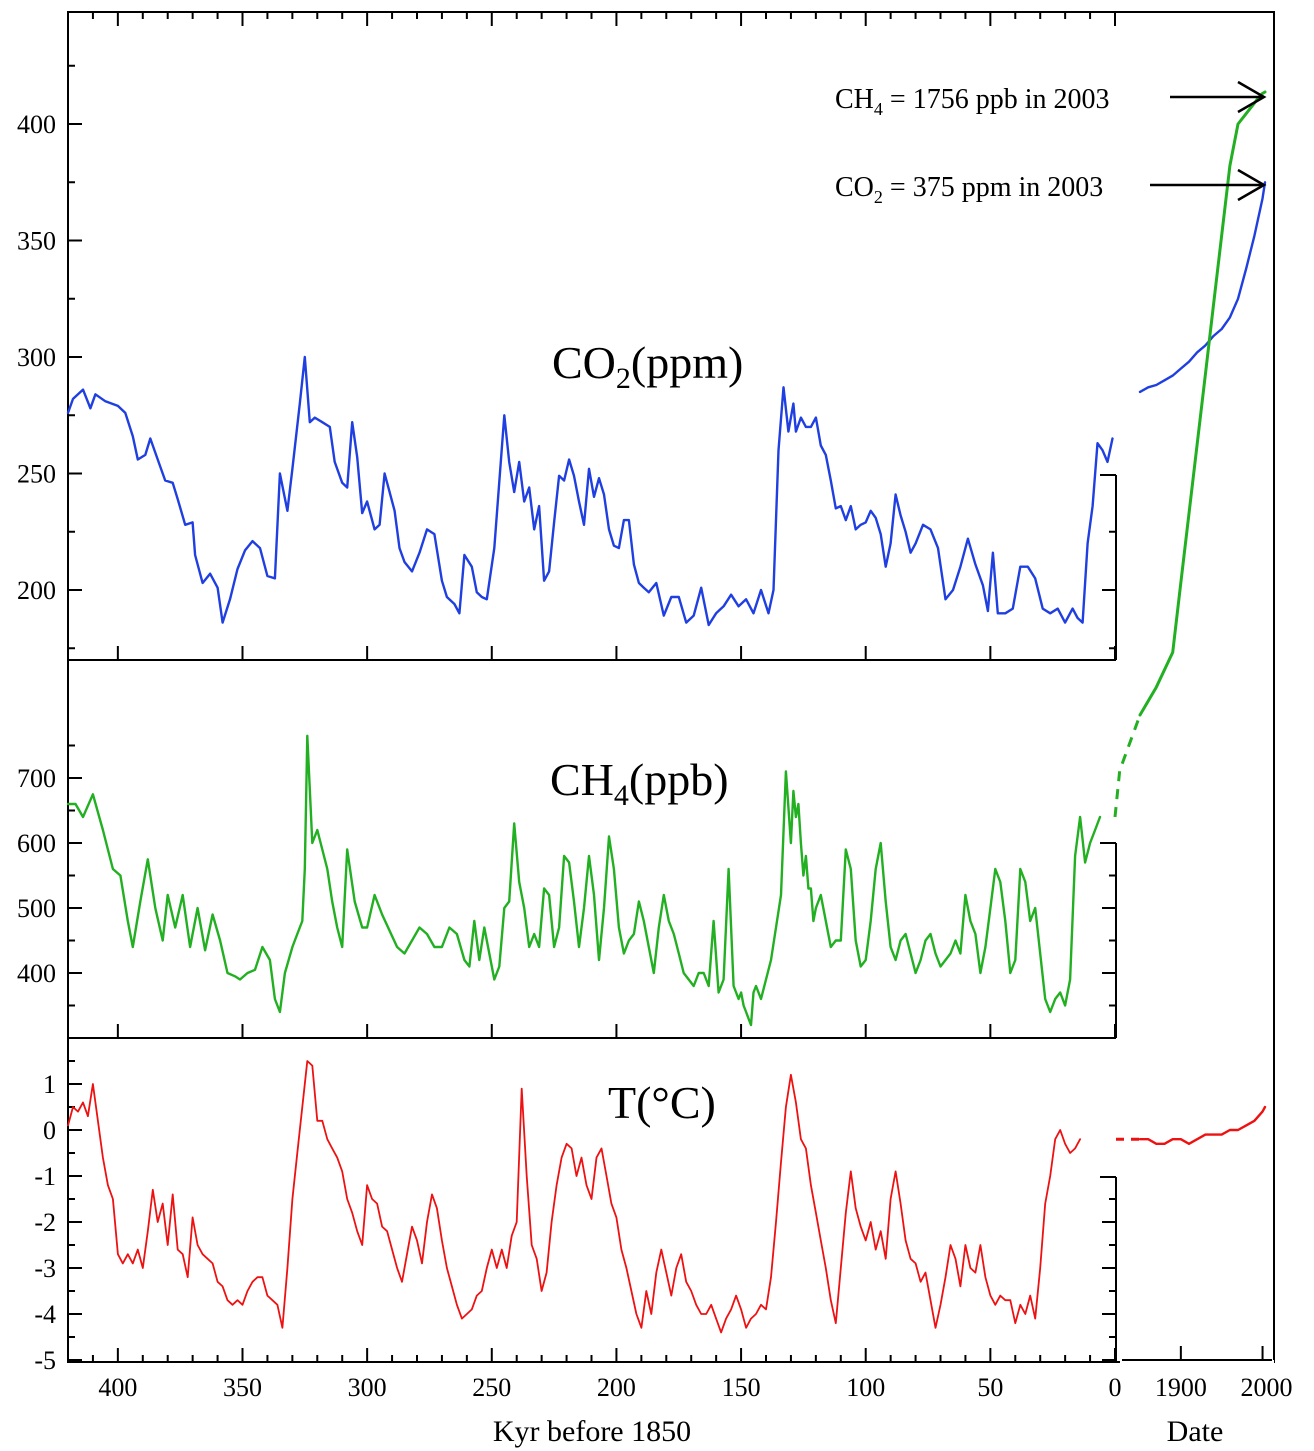 This screenshot has width=1314, height=1451. I want to click on co2-y-tick-label: 400, so click(36, 124).